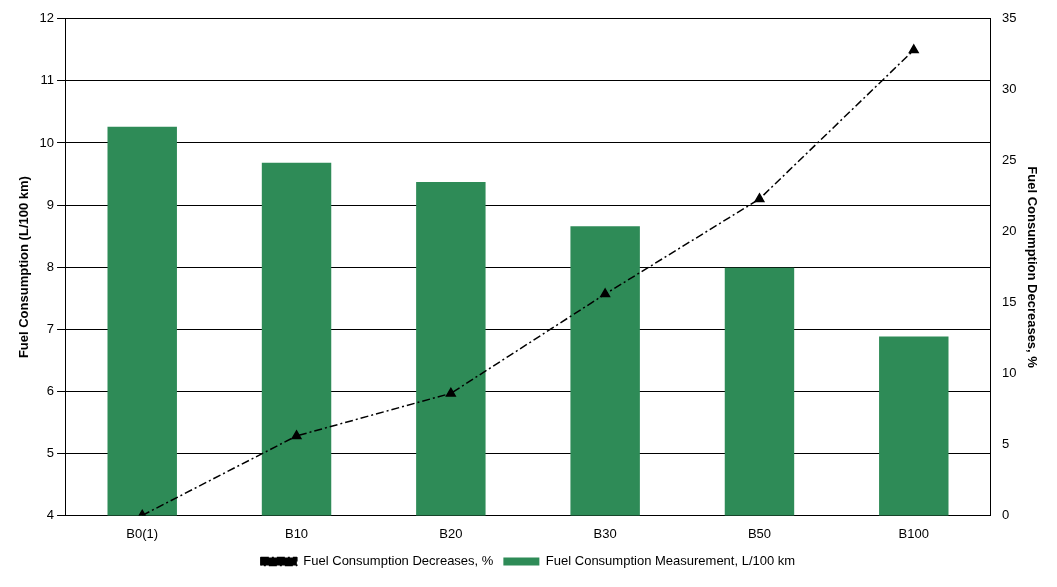 The height and width of the screenshot is (587, 1057). Describe the element at coordinates (142, 533) in the screenshot. I see `x-tick-label: B0(1)` at that location.